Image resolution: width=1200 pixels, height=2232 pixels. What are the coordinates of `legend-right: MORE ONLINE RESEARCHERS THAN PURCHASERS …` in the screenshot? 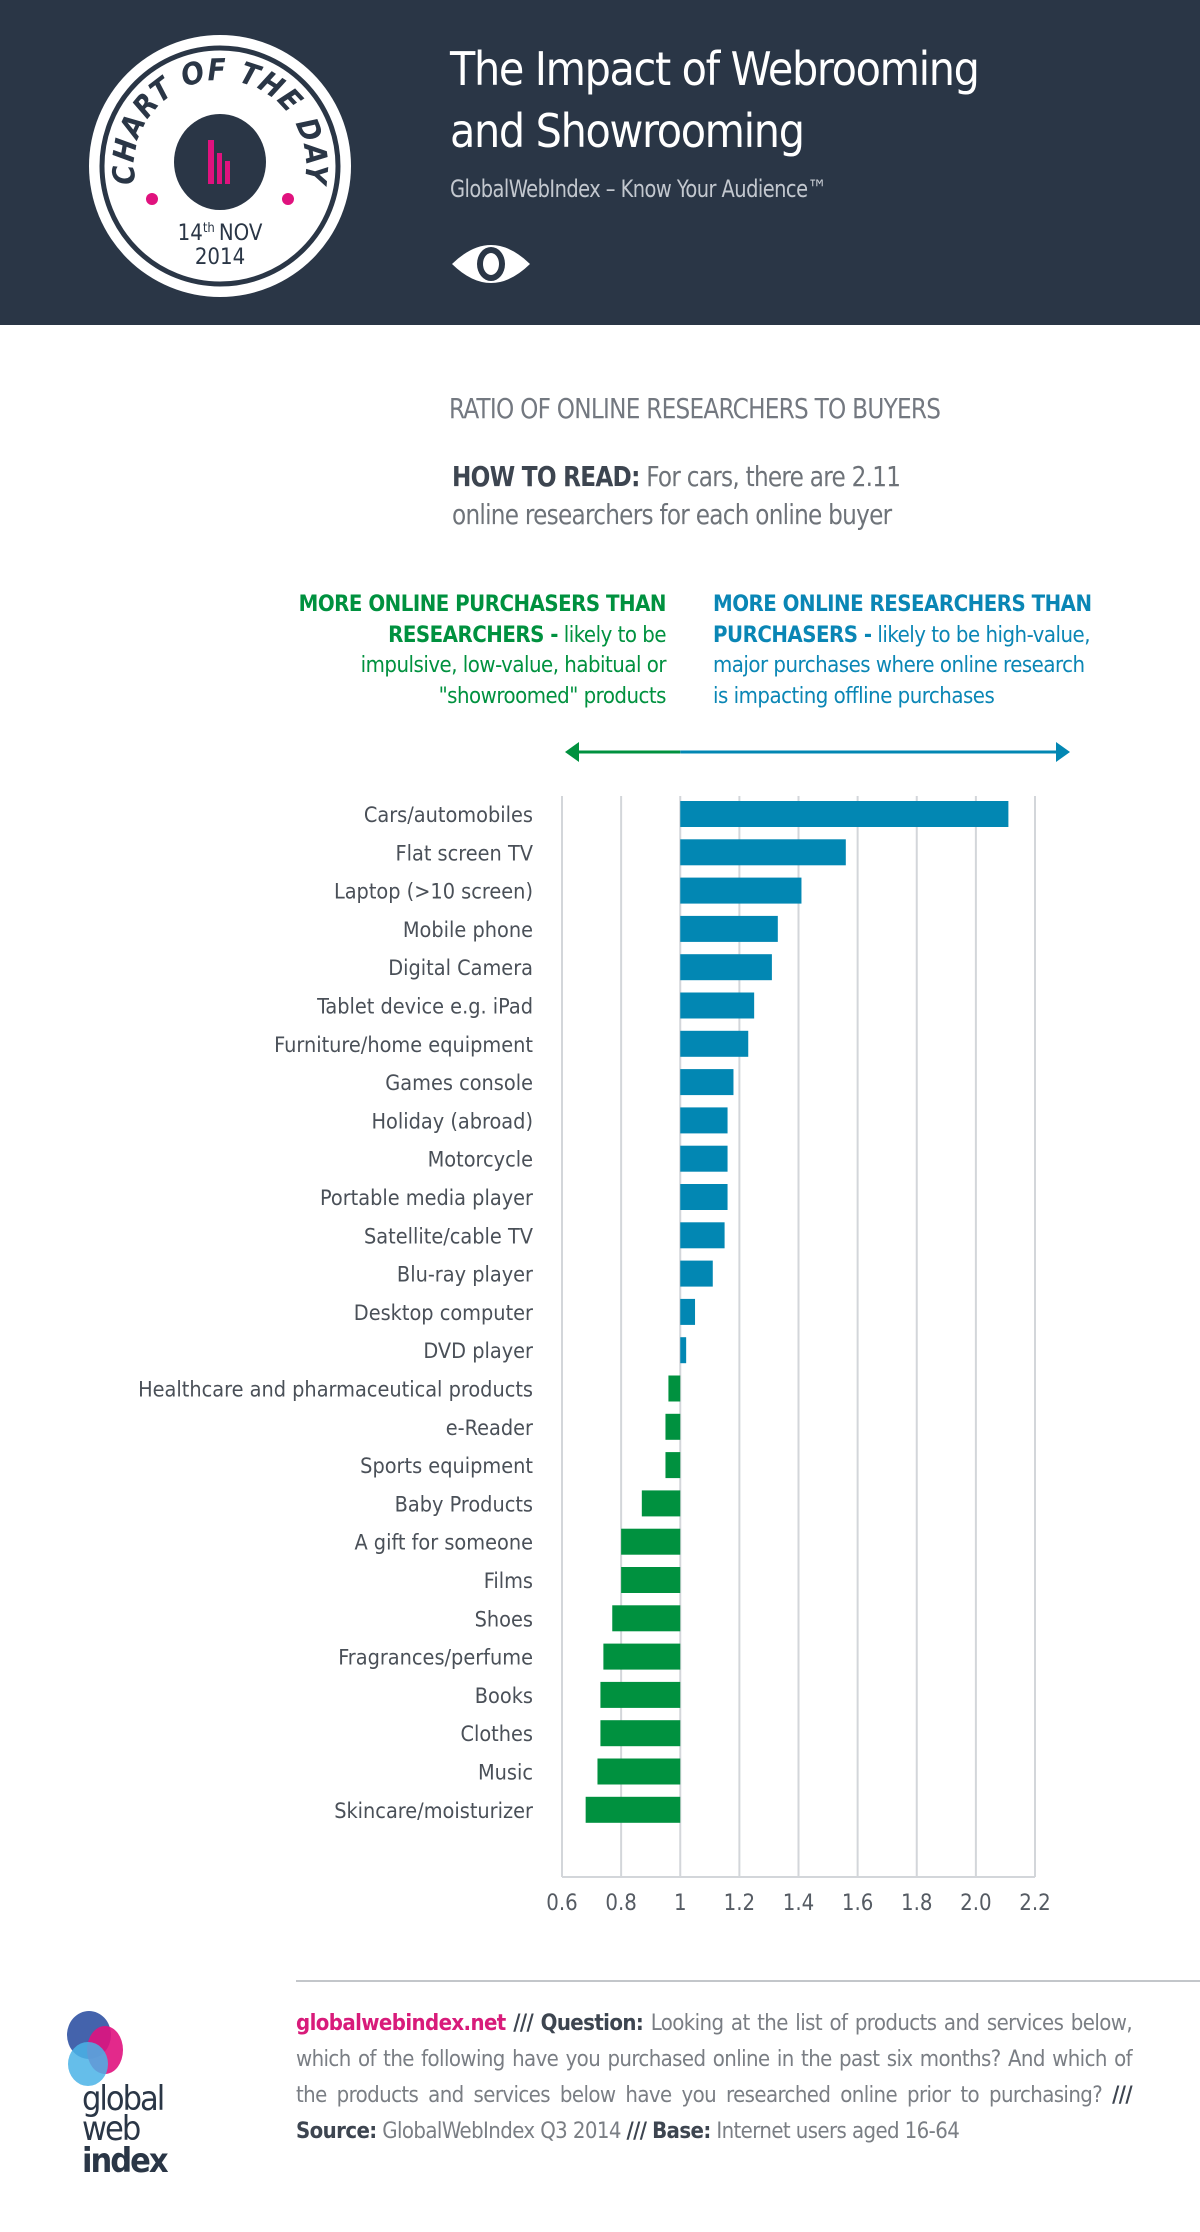 It's located at (923, 651).